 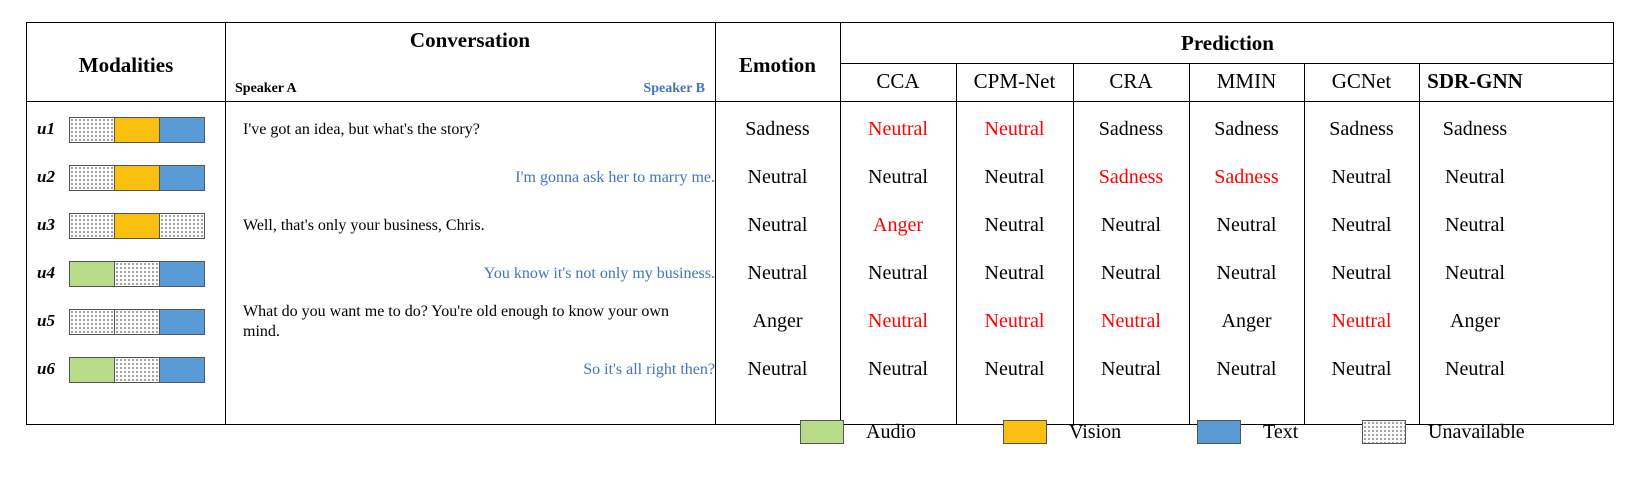 What do you see at coordinates (46, 224) in the screenshot?
I see `utterance-id: u3` at bounding box center [46, 224].